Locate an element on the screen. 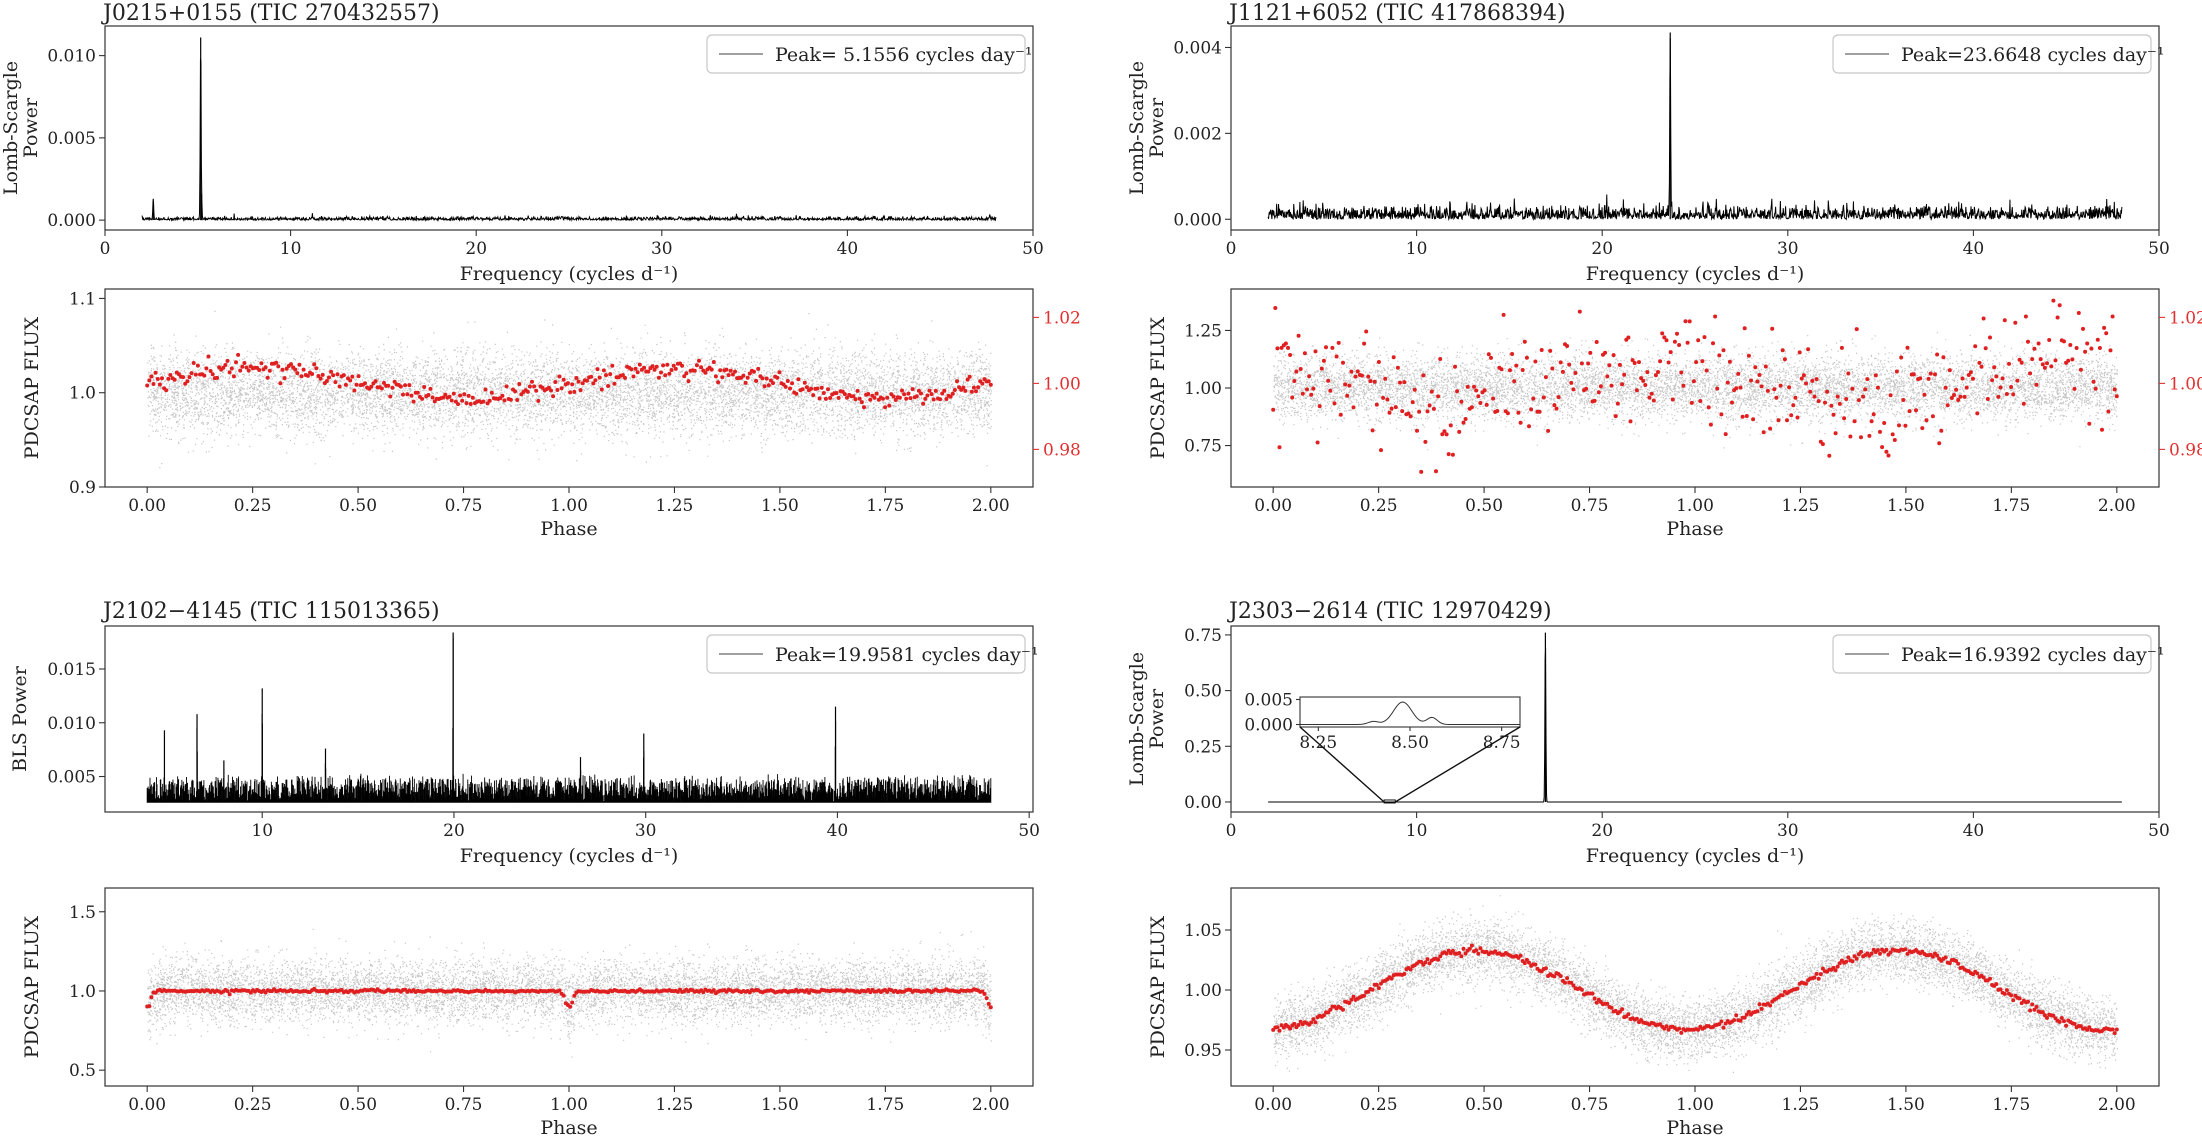  periodogram-xtick-label-1: 10 is located at coordinates (1417, 831).